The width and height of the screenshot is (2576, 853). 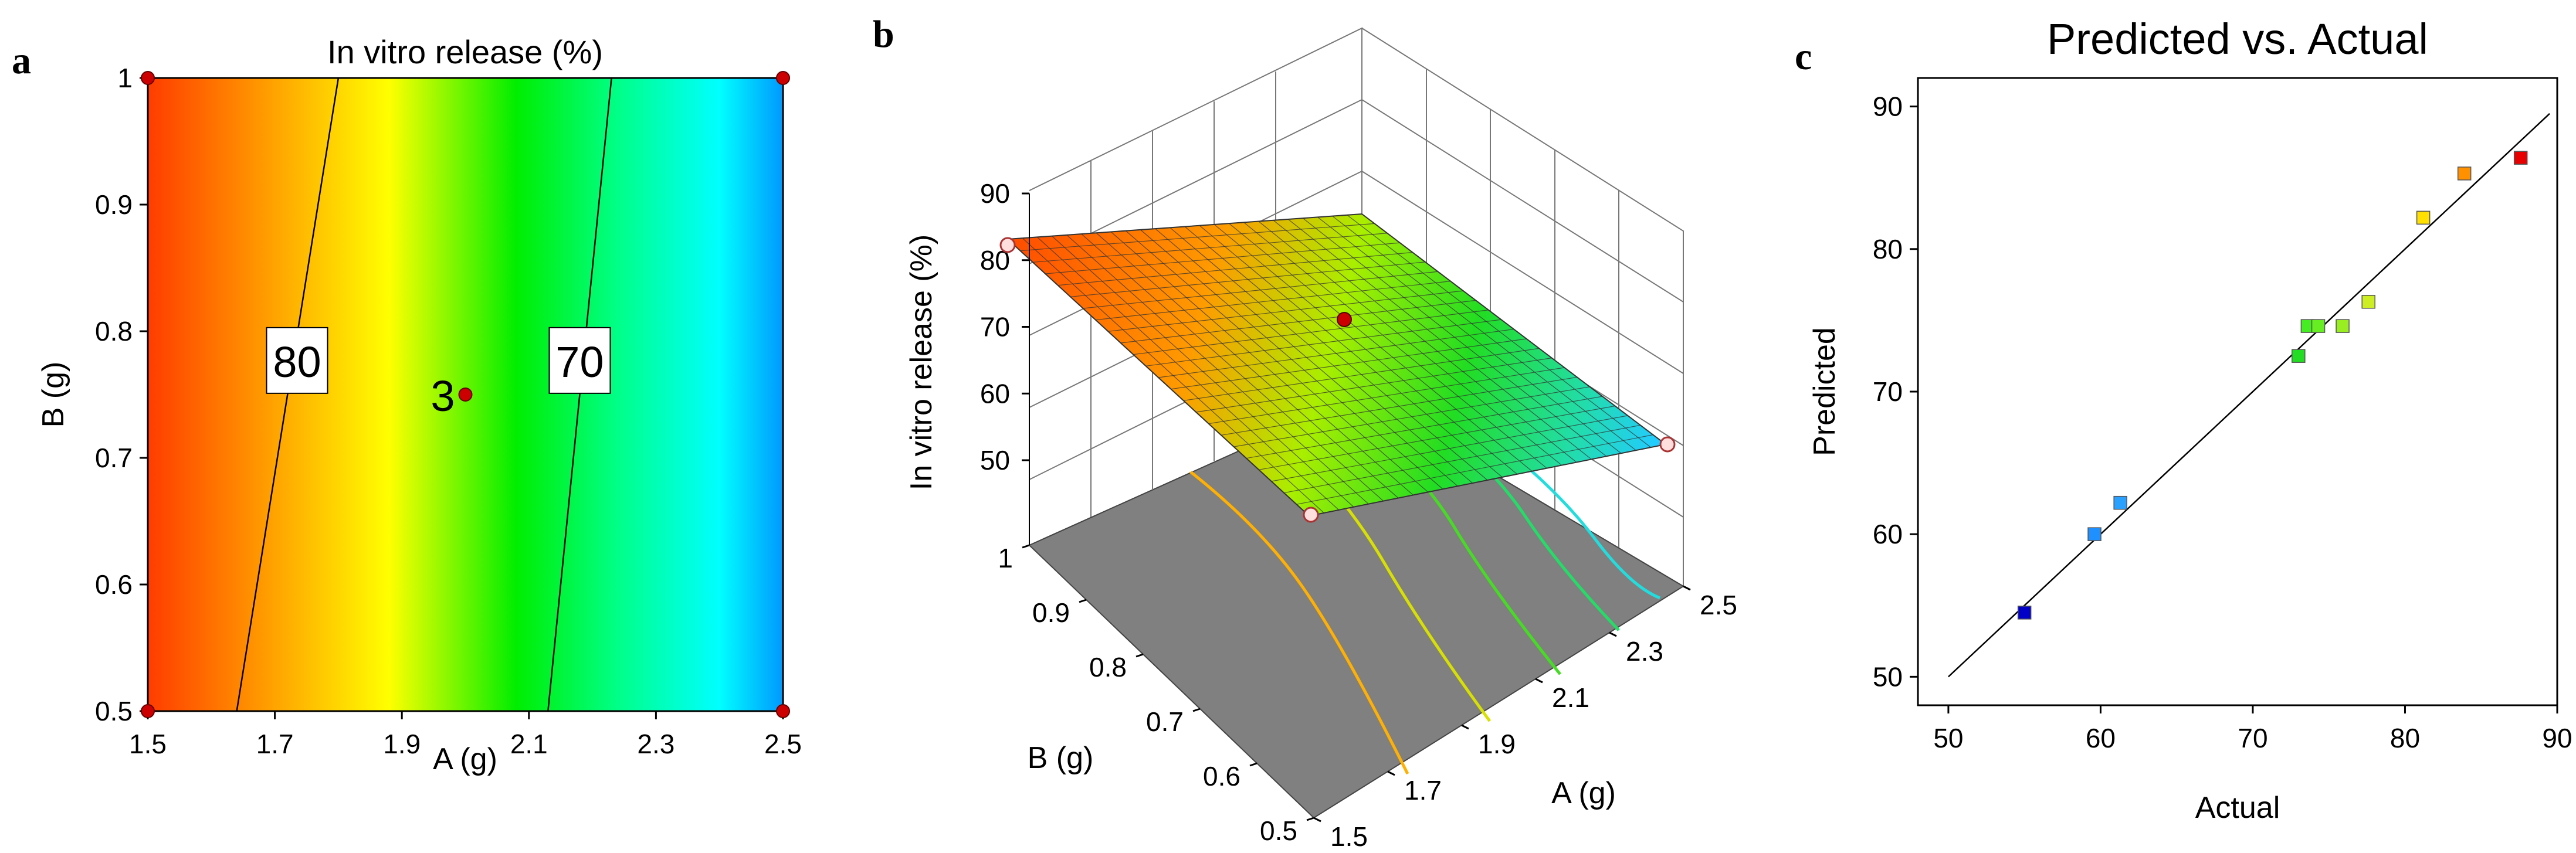 What do you see at coordinates (2272, 385) in the screenshot?
I see `scatter-points` at bounding box center [2272, 385].